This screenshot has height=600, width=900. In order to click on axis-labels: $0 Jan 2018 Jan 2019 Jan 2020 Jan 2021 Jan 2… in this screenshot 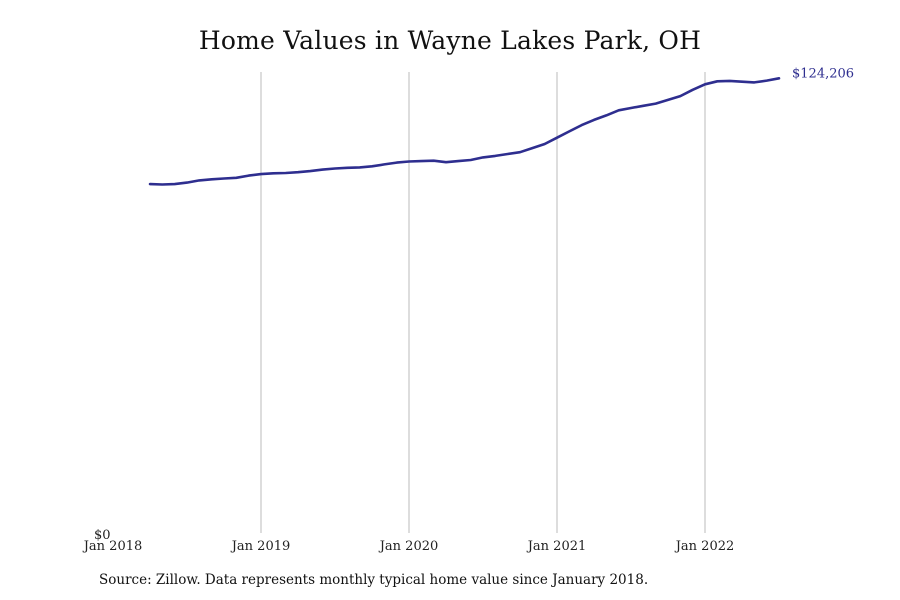, I will do `click(408, 541)`.